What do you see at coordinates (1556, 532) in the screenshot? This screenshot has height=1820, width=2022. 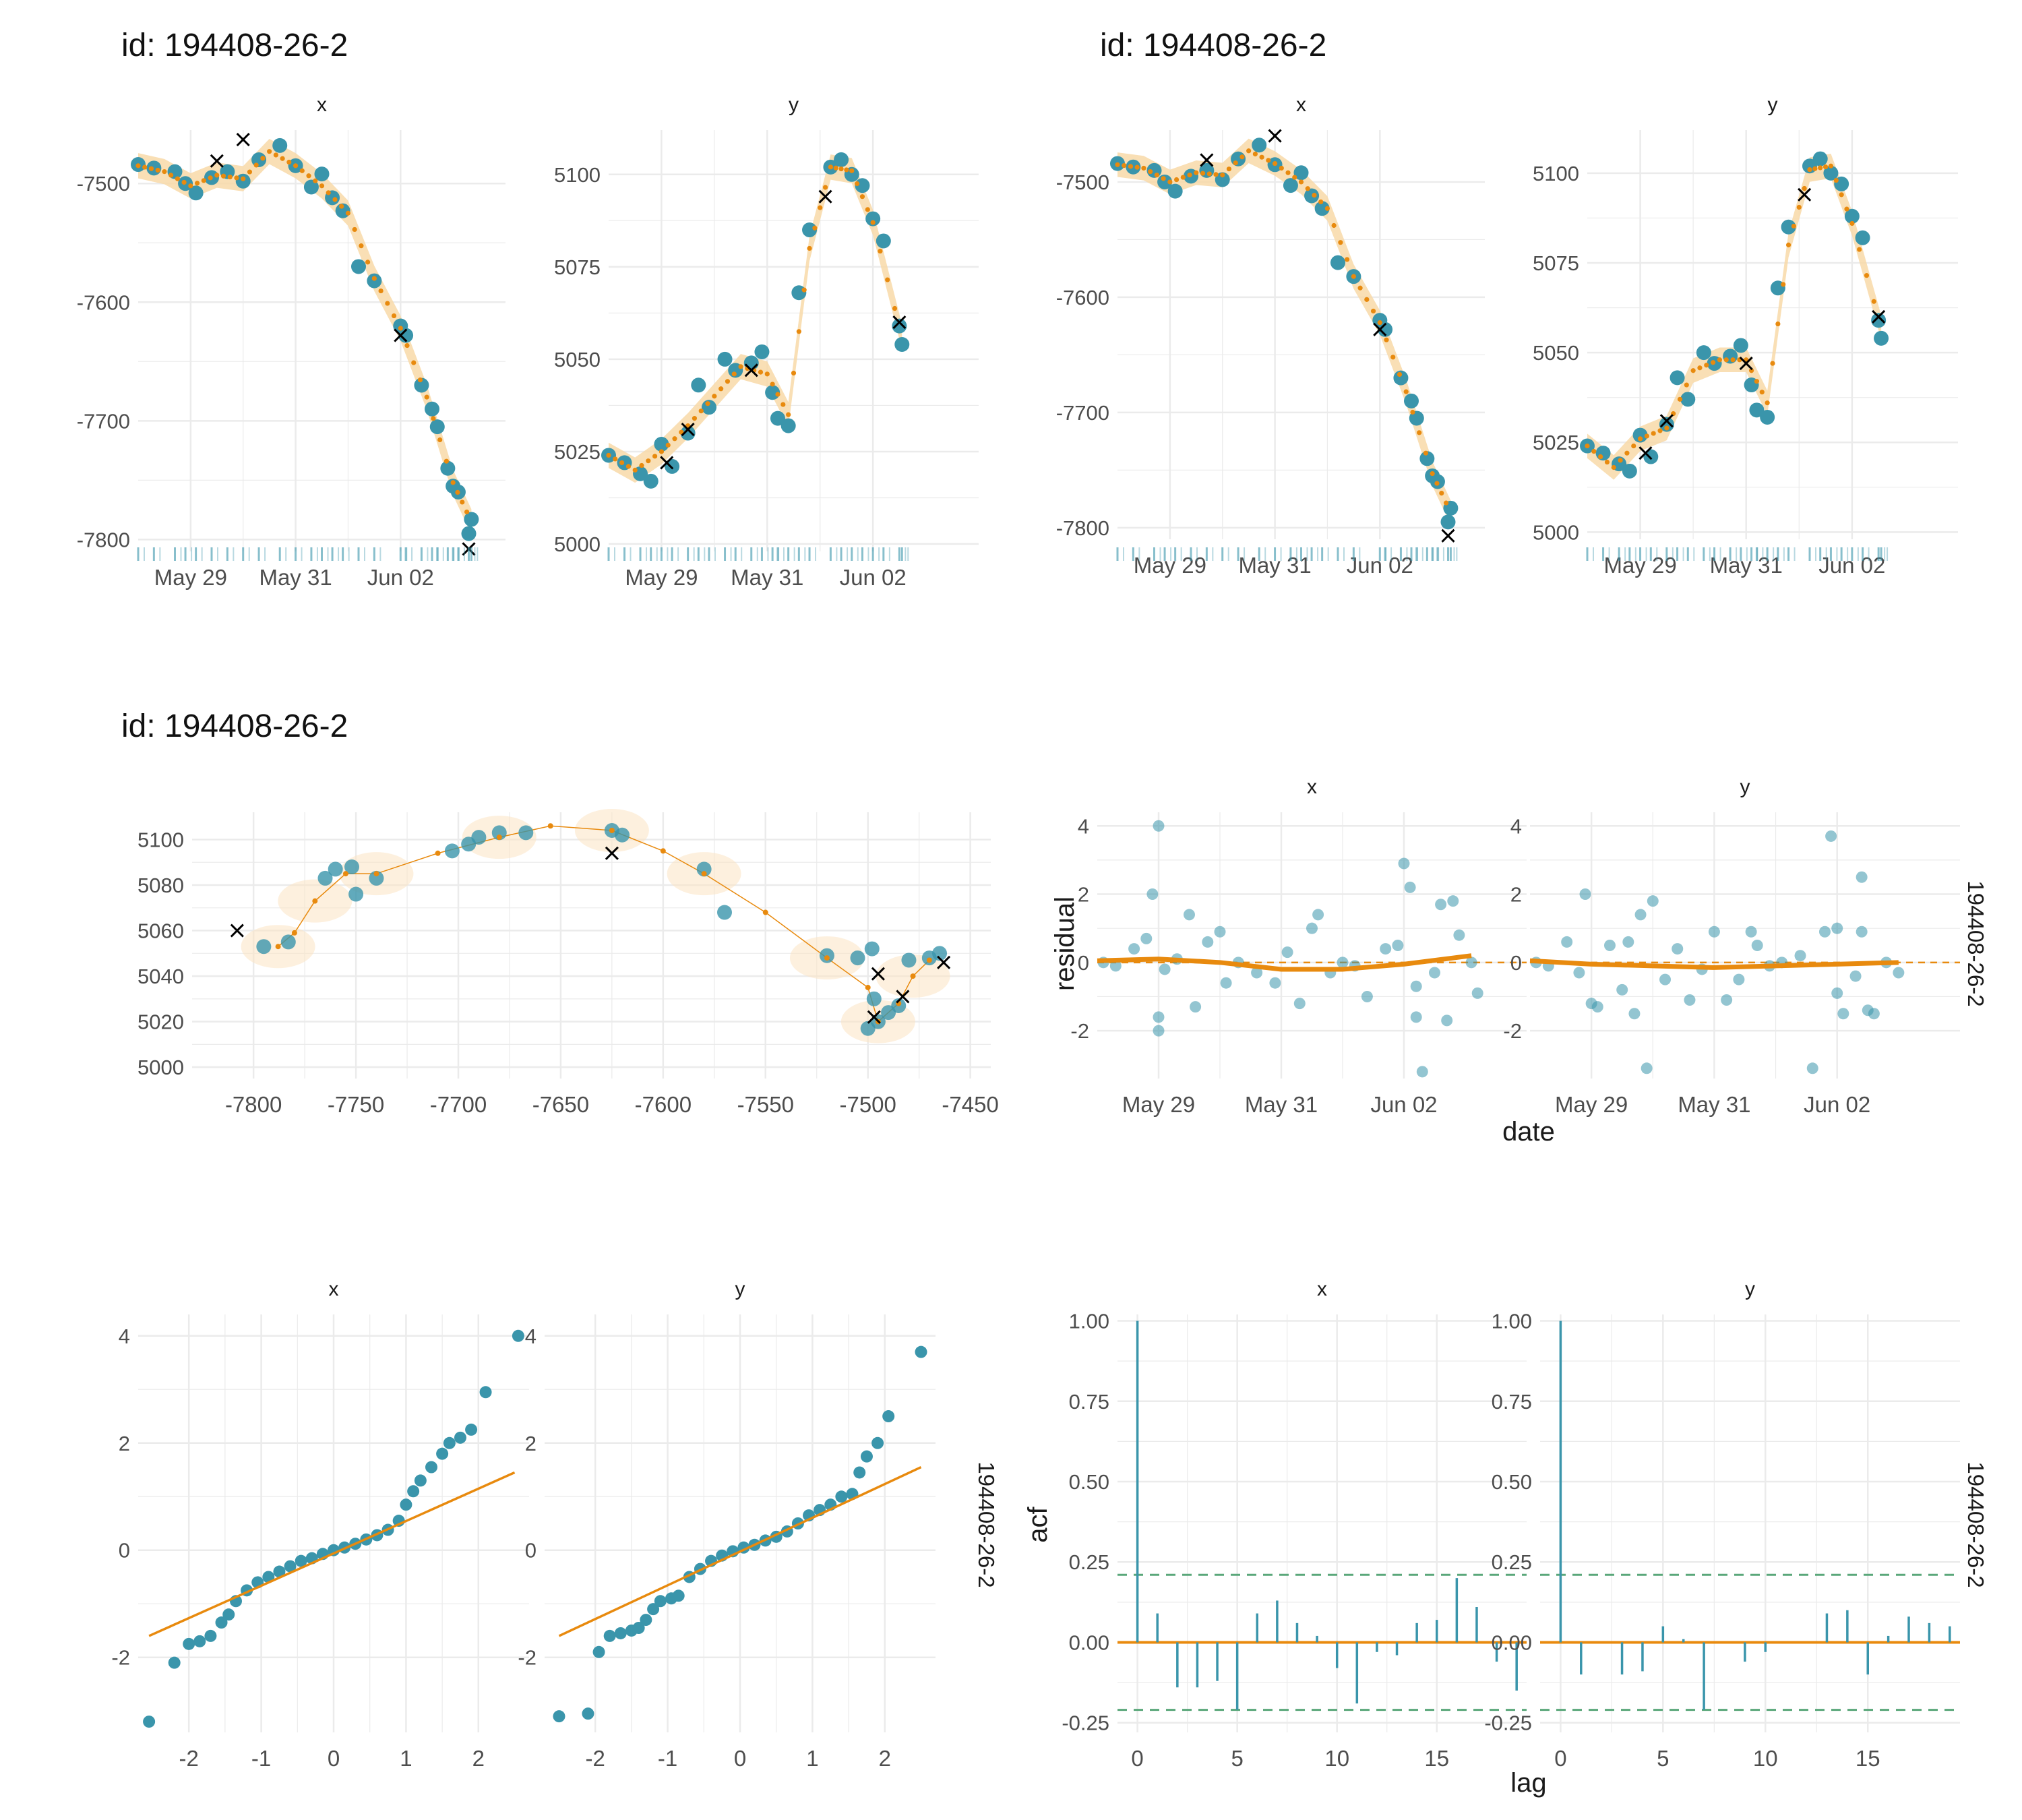 I see `fit2-y-ytick: 5000` at bounding box center [1556, 532].